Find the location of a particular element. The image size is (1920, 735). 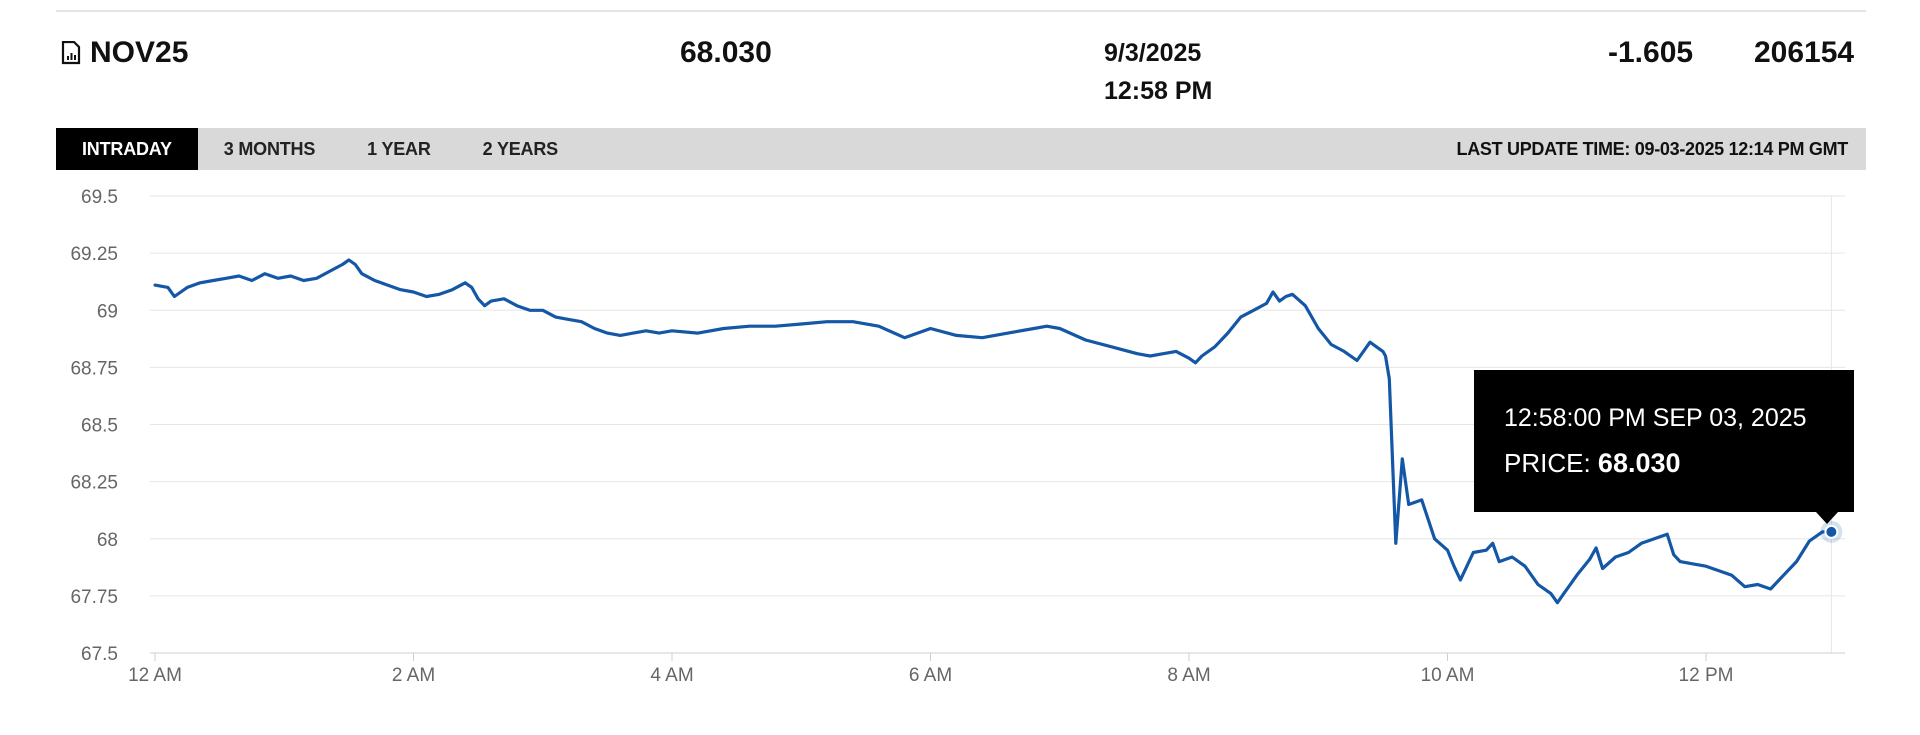

top-divider is located at coordinates (961, 11).